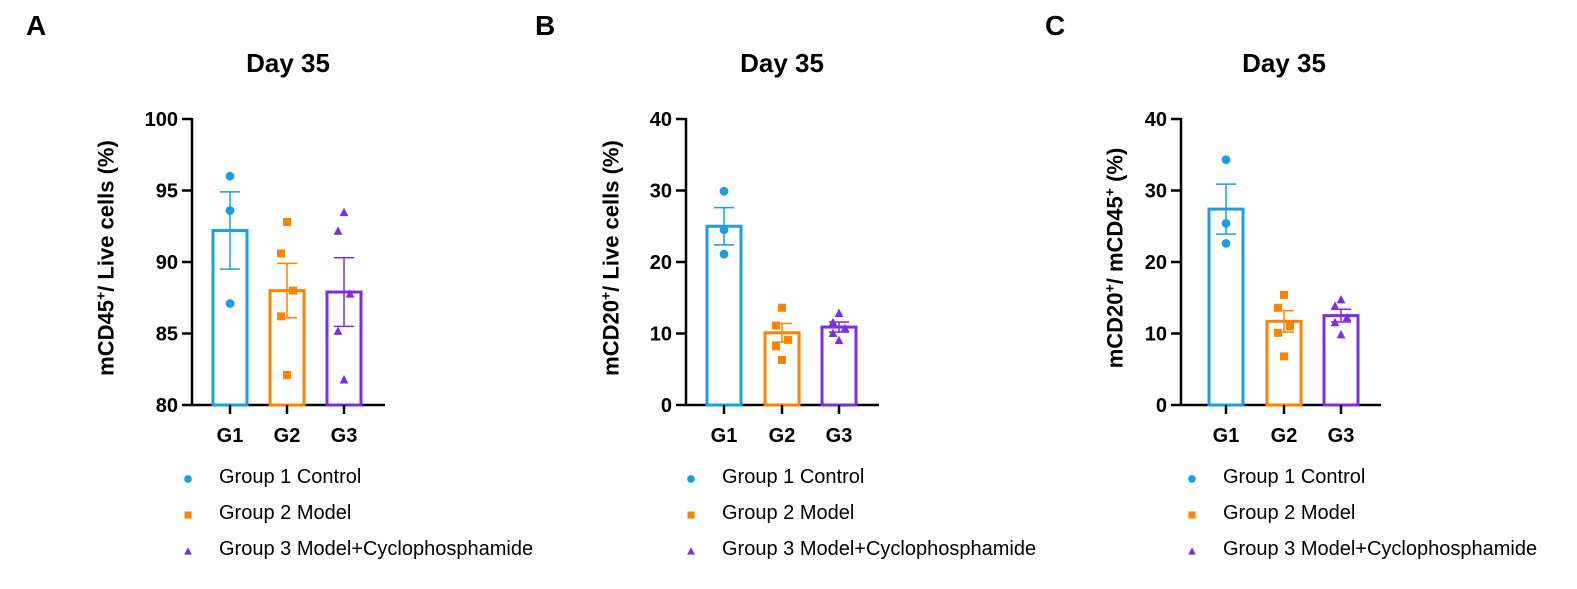 The width and height of the screenshot is (1577, 589). Describe the element at coordinates (167, 192) in the screenshot. I see `y-tick-label: 95` at that location.